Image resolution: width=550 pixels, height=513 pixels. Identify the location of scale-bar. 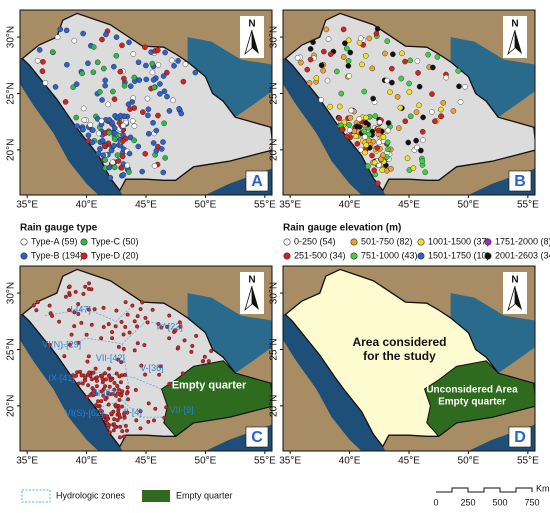
(484, 490).